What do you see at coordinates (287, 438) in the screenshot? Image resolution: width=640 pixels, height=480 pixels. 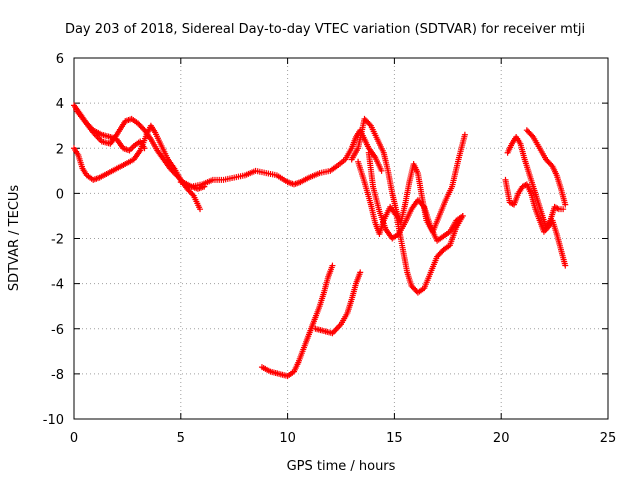 I see `x-tick-label: 10` at bounding box center [287, 438].